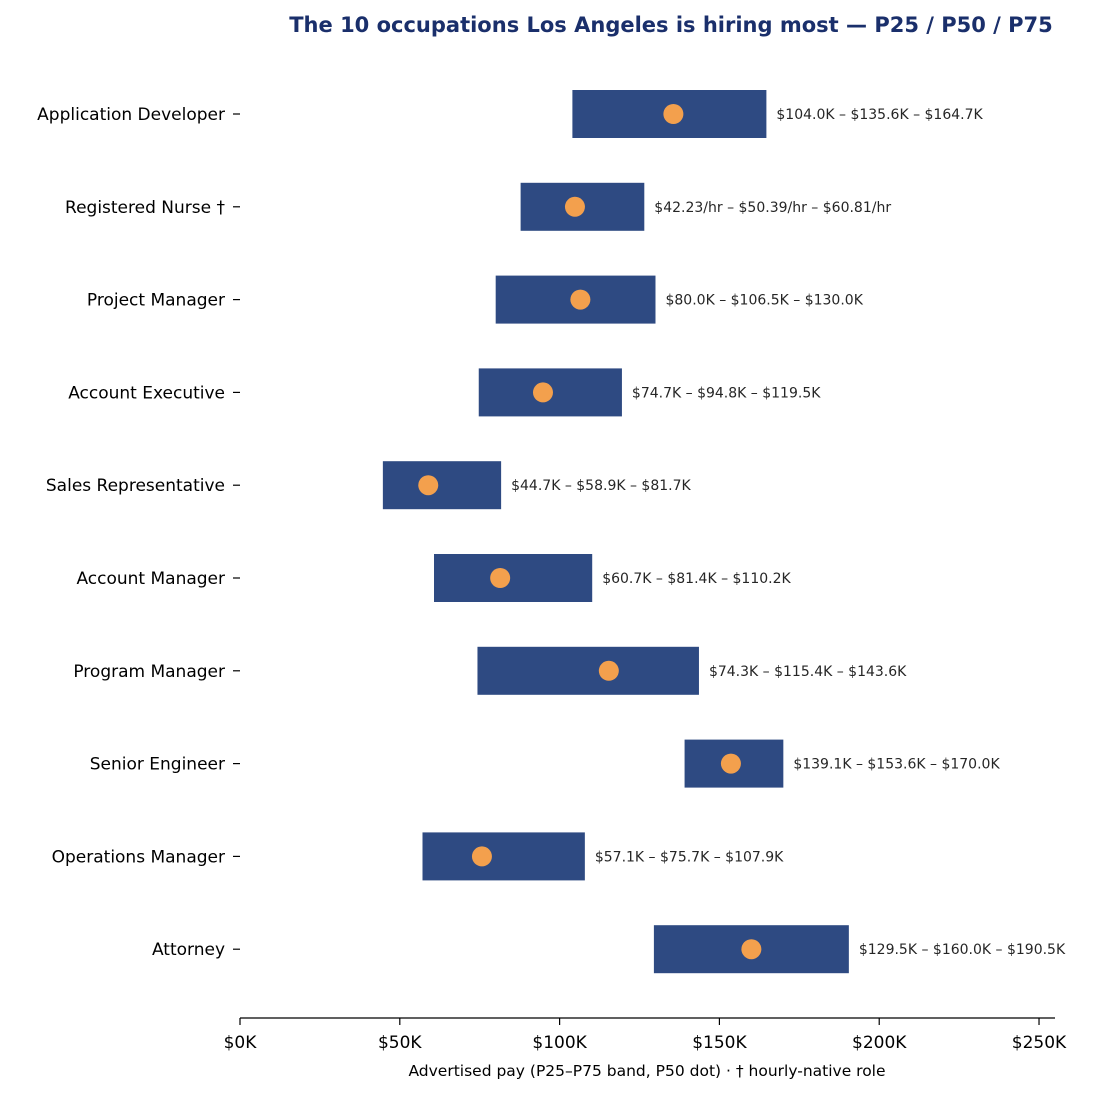 This screenshot has width=1118, height=1095. What do you see at coordinates (400, 1043) in the screenshot?
I see `x-tick-label: $50K` at bounding box center [400, 1043].